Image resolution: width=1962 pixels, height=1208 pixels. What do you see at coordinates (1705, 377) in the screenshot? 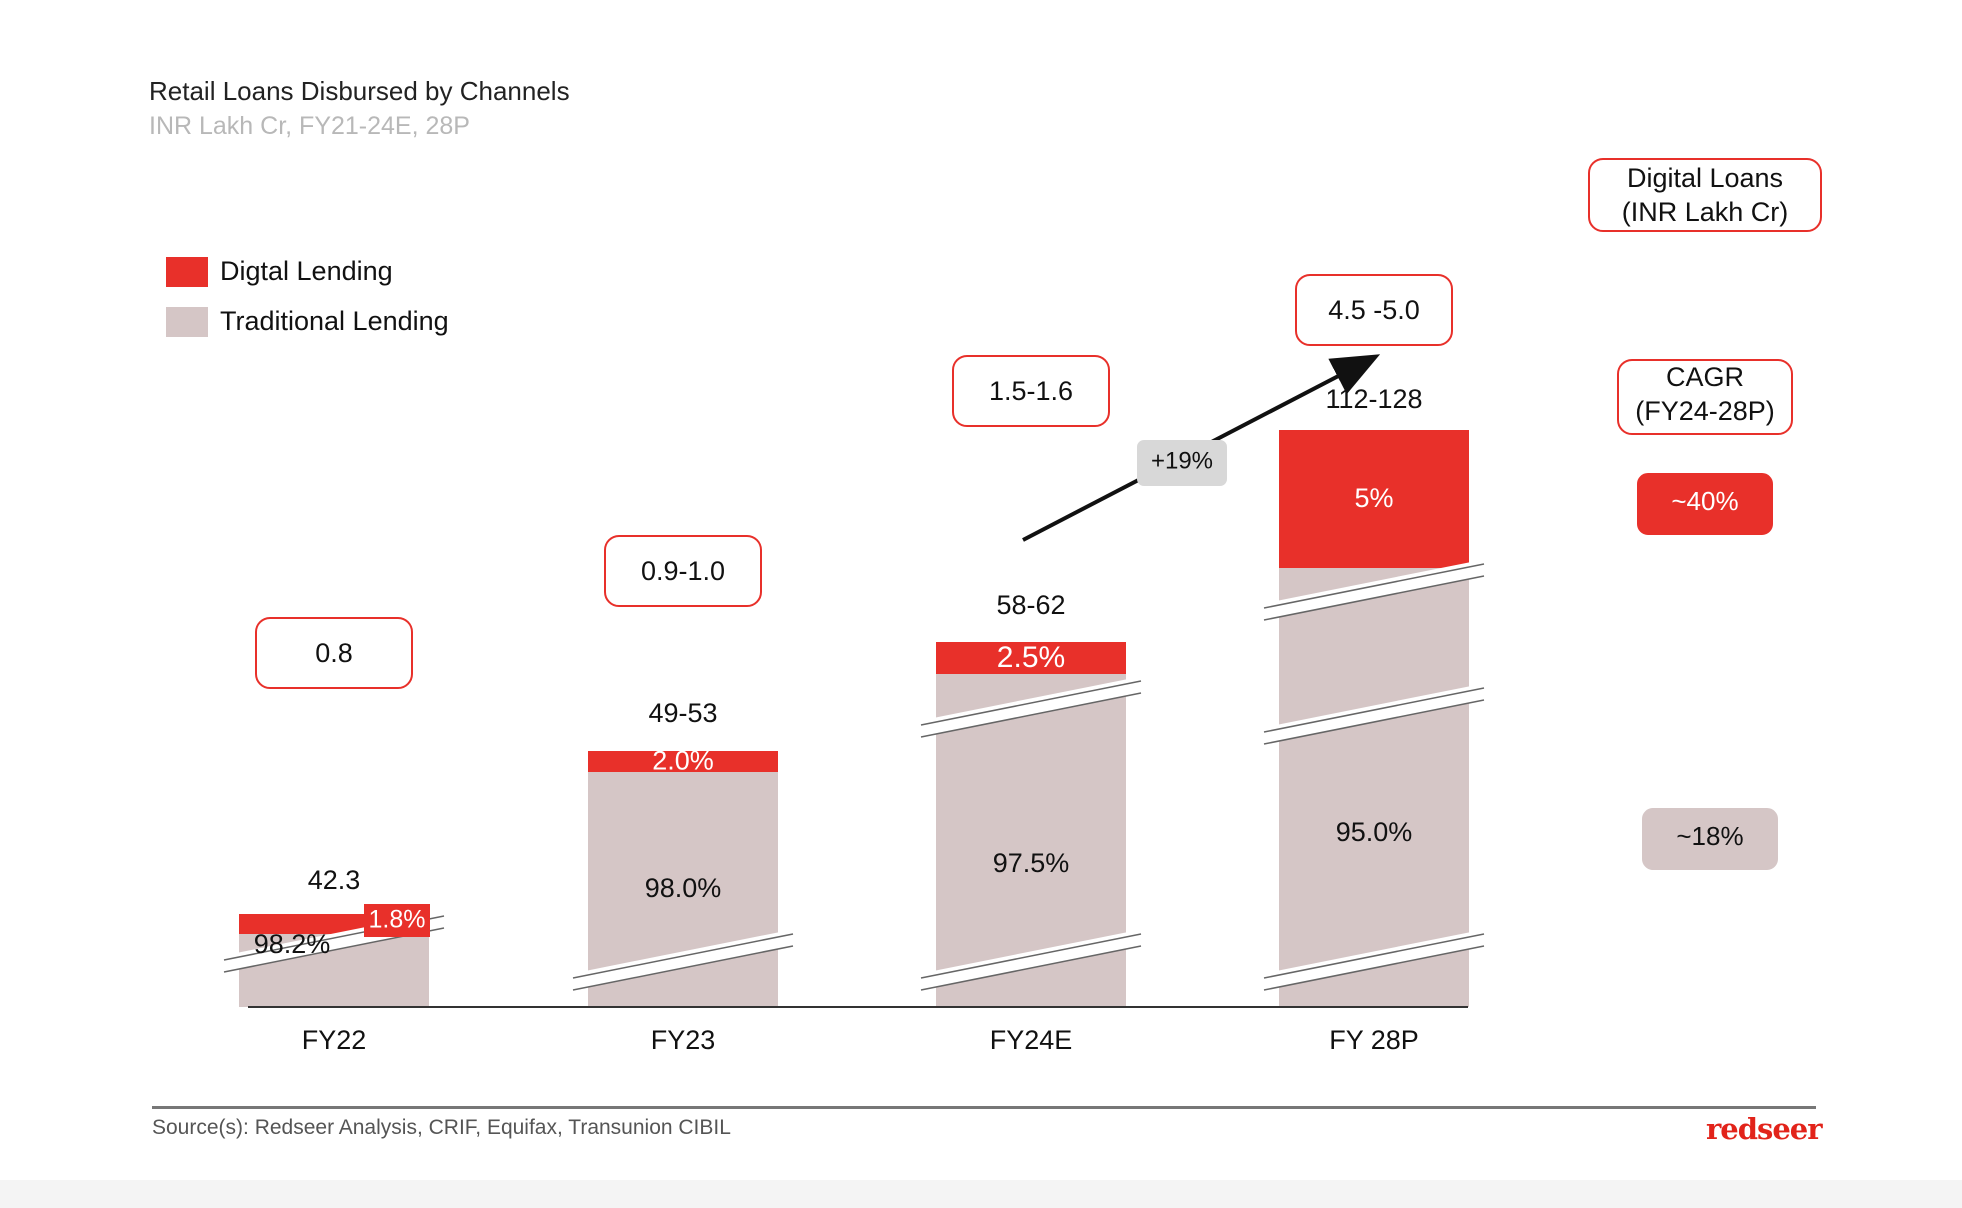
I see `cagr-header-text: CAGR` at bounding box center [1705, 377].